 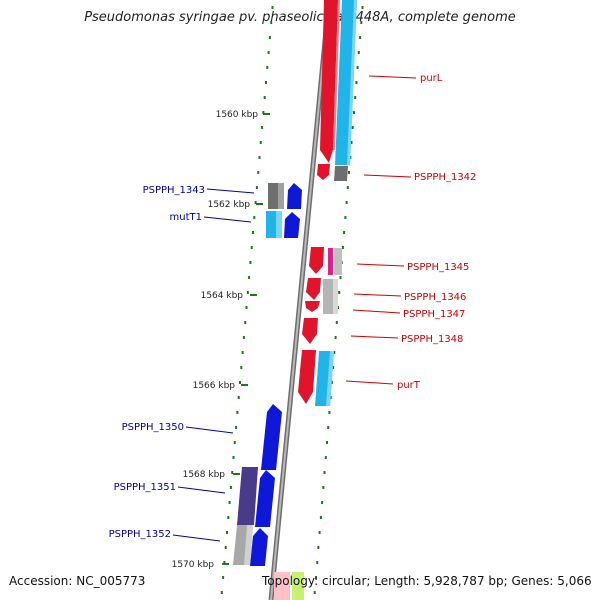 What do you see at coordinates (214, 386) in the screenshot?
I see `tick-label: 1566 kbp` at bounding box center [214, 386].